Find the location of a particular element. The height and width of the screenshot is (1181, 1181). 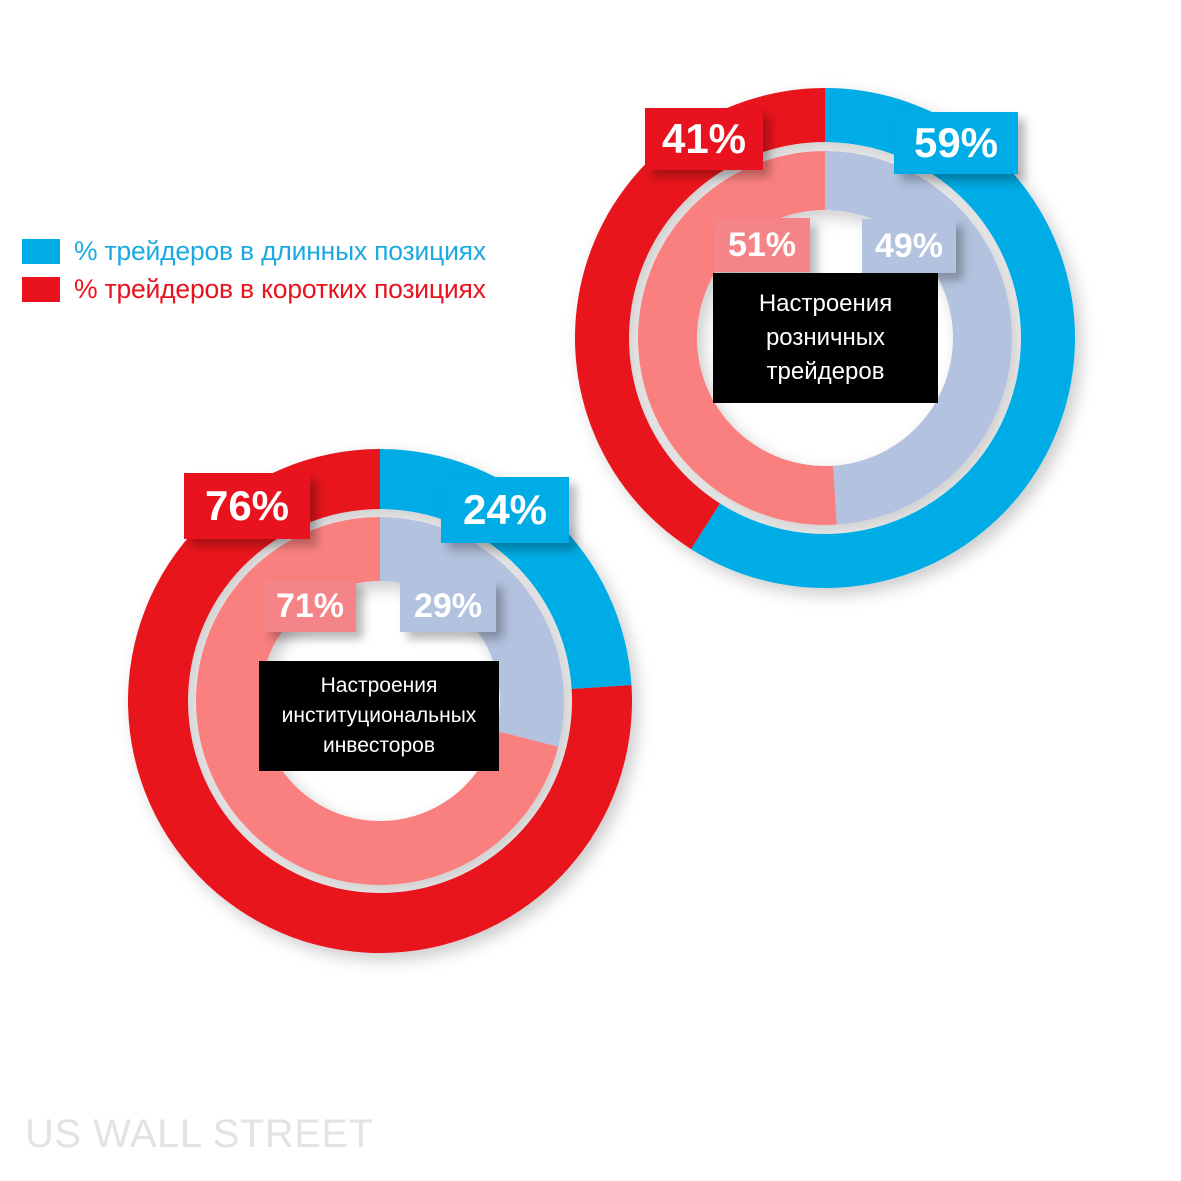

legend-swatch-short-icon is located at coordinates (41, 289).